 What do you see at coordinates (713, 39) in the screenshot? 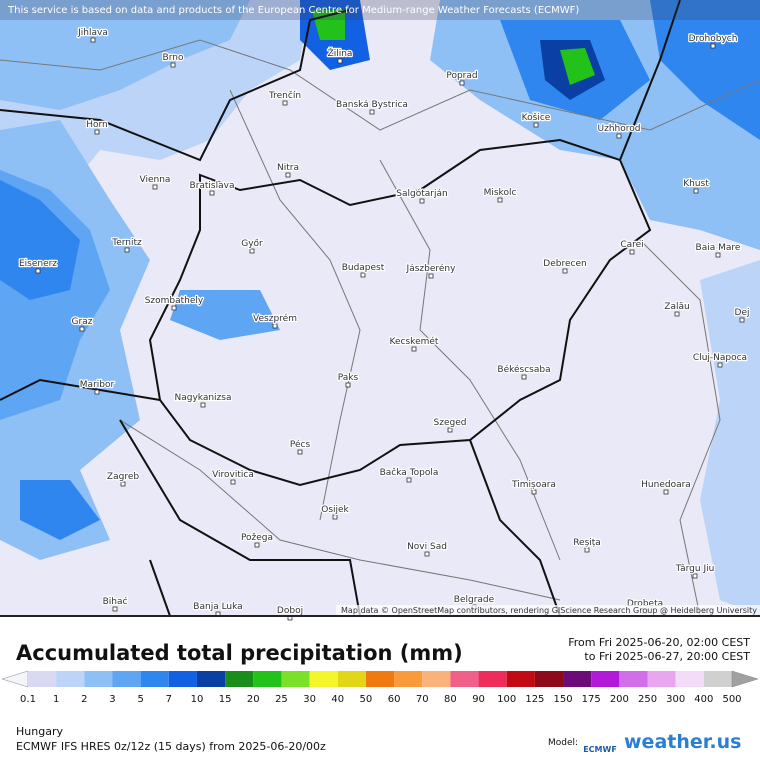
I see `city-label: Drohobych` at bounding box center [713, 39].